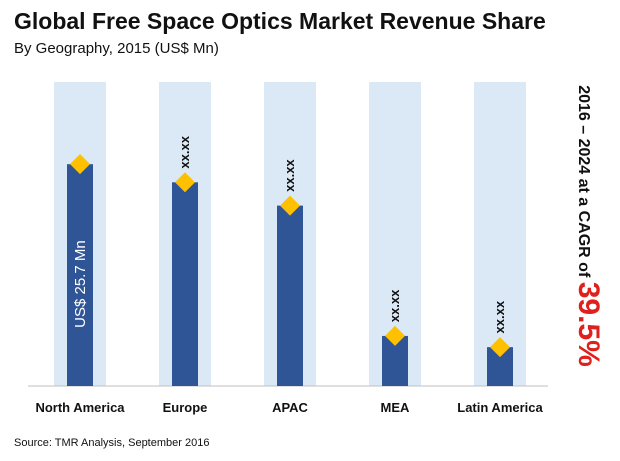  Describe the element at coordinates (185, 407) in the screenshot. I see `x-tick-label: Europe` at that location.